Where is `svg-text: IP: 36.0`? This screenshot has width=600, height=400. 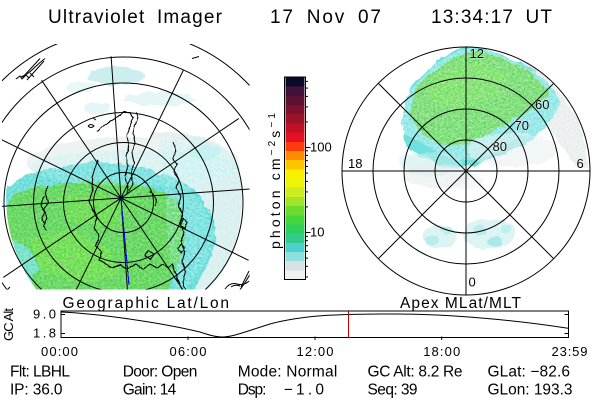 svg-text: IP: 36.0 is located at coordinates (36, 390).